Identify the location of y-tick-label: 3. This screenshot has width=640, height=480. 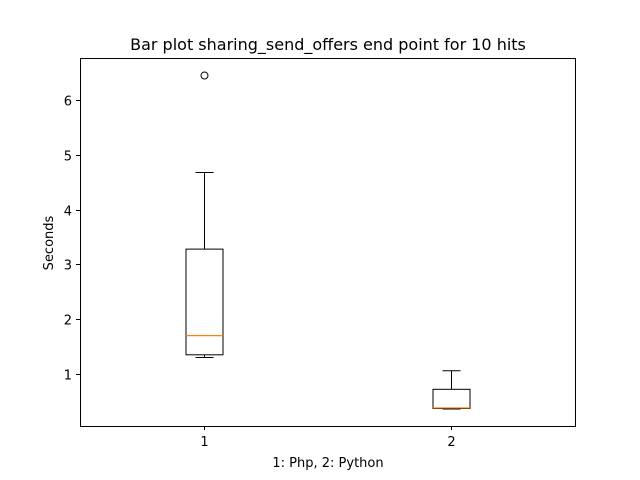
(68, 266).